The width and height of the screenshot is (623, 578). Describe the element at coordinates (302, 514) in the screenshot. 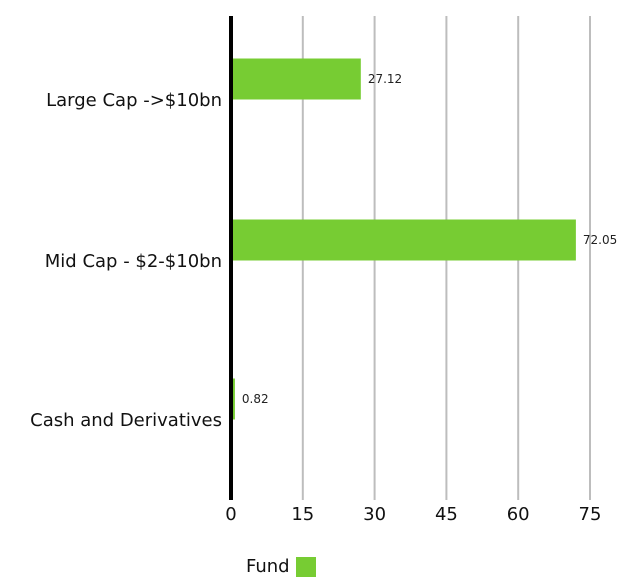

I see `x-tick-label: 15` at that location.